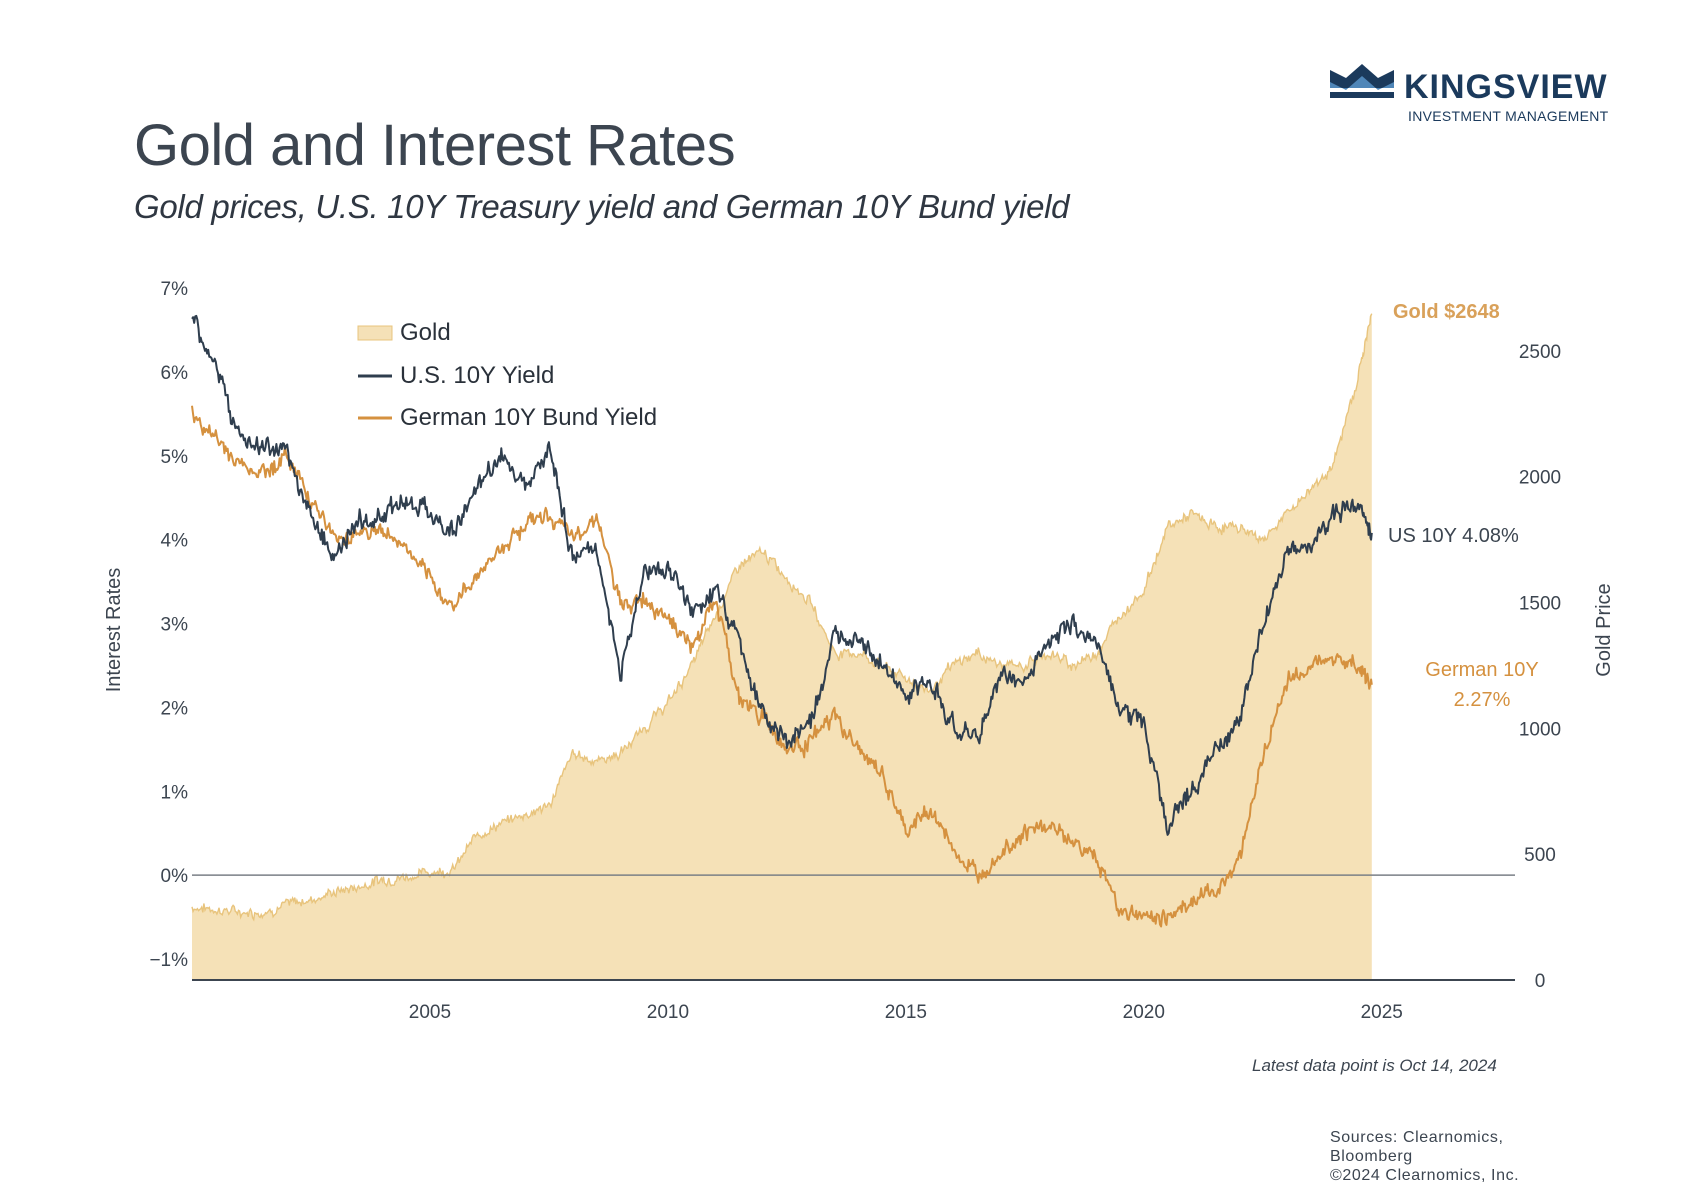 This screenshot has height=1200, width=1704. What do you see at coordinates (1540, 981) in the screenshot?
I see `y2-tick-label: 0` at bounding box center [1540, 981].